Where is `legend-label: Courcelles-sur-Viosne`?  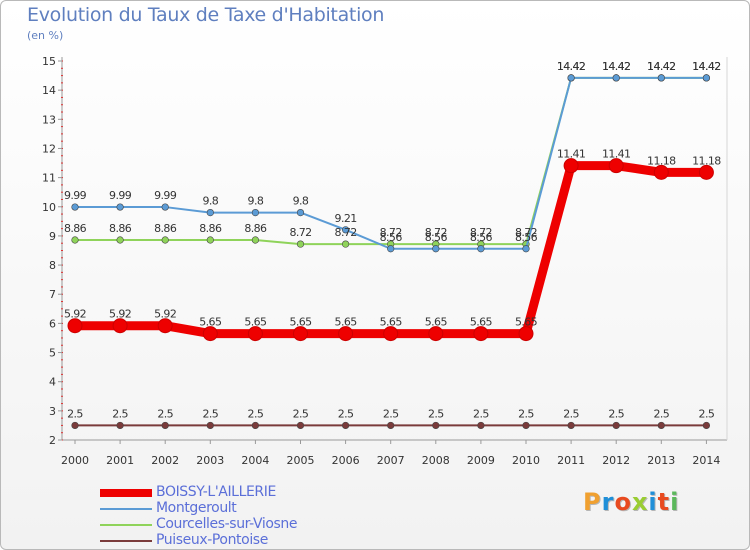
legend-label: Courcelles-sur-Viosne is located at coordinates (227, 524).